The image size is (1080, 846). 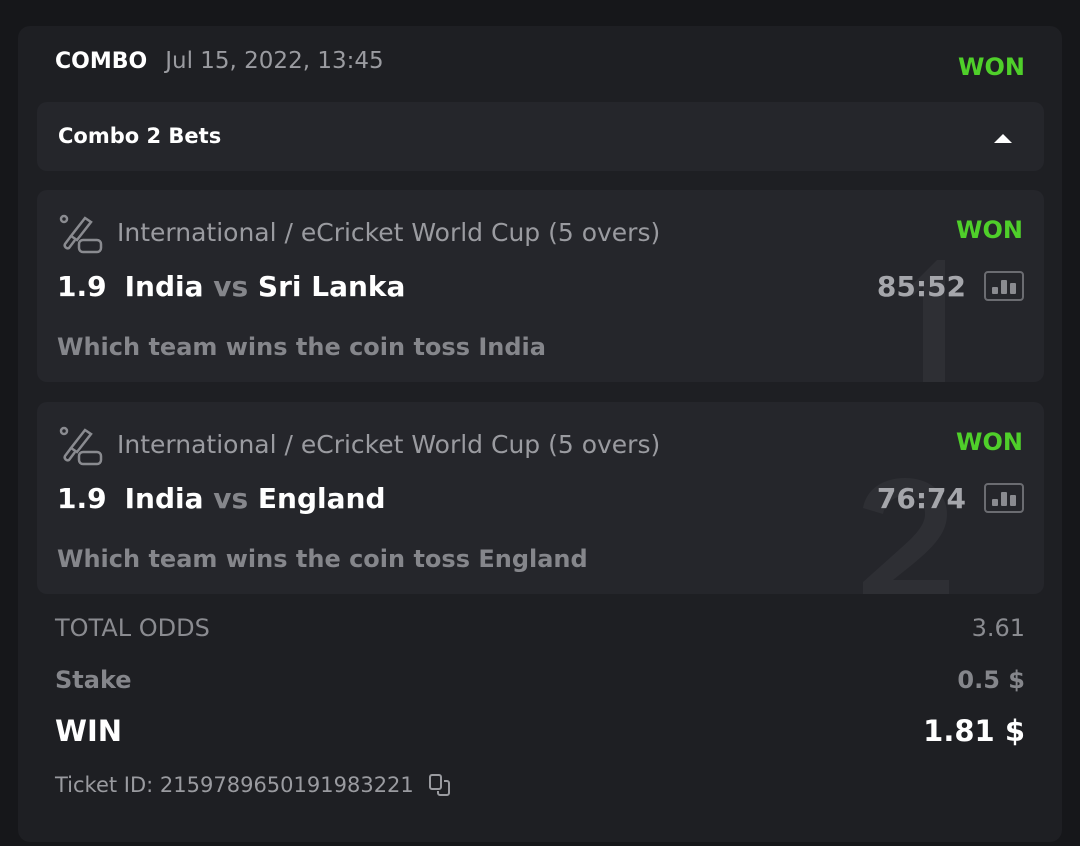 What do you see at coordinates (322, 559) in the screenshot?
I see `bet-selection: Which team wins the coin toss England` at bounding box center [322, 559].